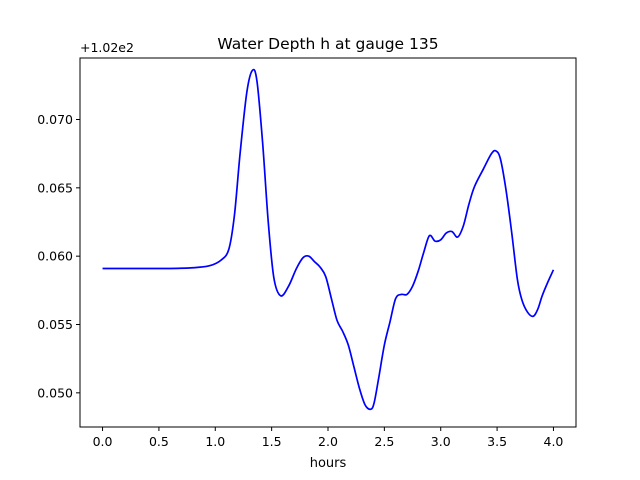 The height and width of the screenshot is (480, 640). I want to click on x-tick-label: 1.5, so click(272, 441).